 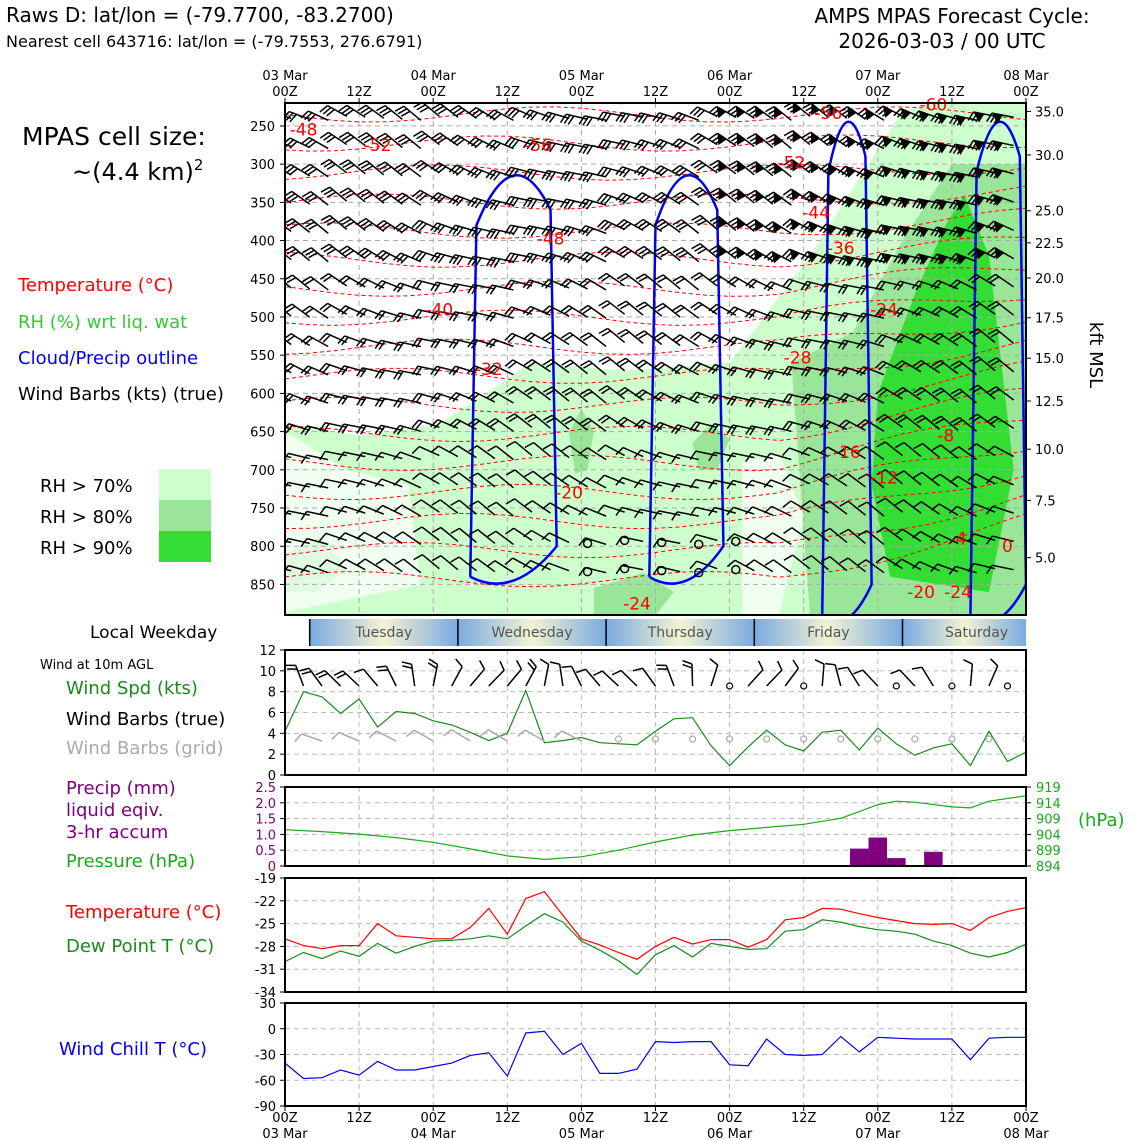 What do you see at coordinates (656, 92) in the screenshot?
I see `hour-tick-label: 12Z` at bounding box center [656, 92].